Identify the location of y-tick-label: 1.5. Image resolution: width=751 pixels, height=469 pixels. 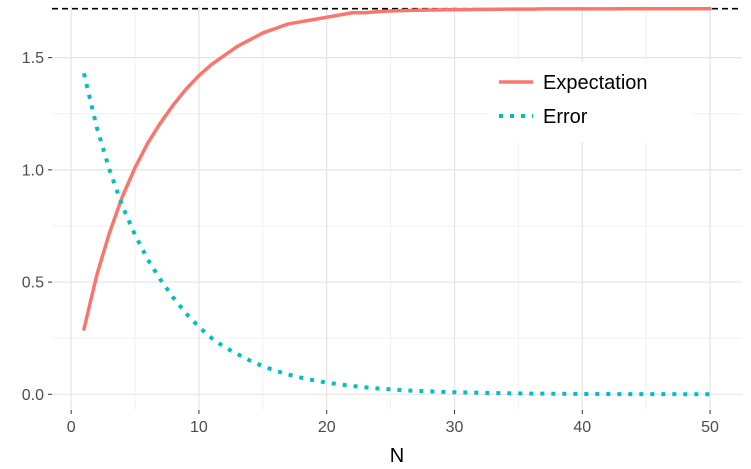
(33, 58).